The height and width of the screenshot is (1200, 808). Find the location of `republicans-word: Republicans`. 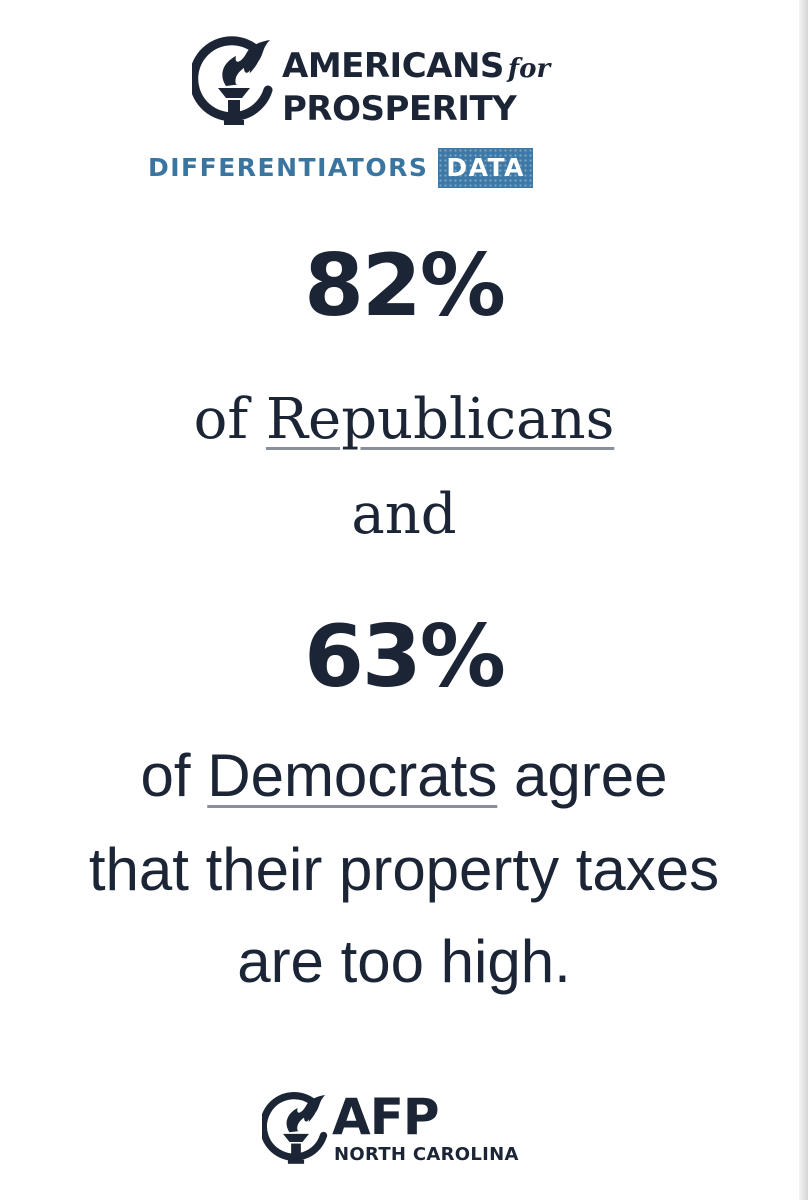

republicans-word: Republicans is located at coordinates (440, 419).